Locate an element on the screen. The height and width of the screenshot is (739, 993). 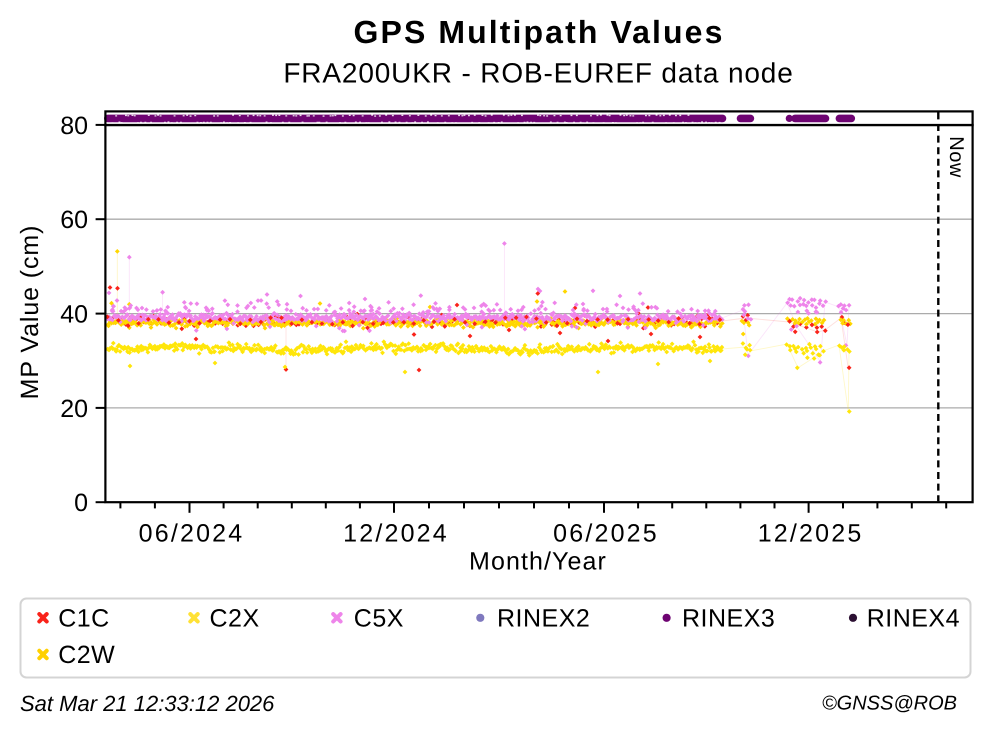
svg-text: 20 is located at coordinates (74, 409).